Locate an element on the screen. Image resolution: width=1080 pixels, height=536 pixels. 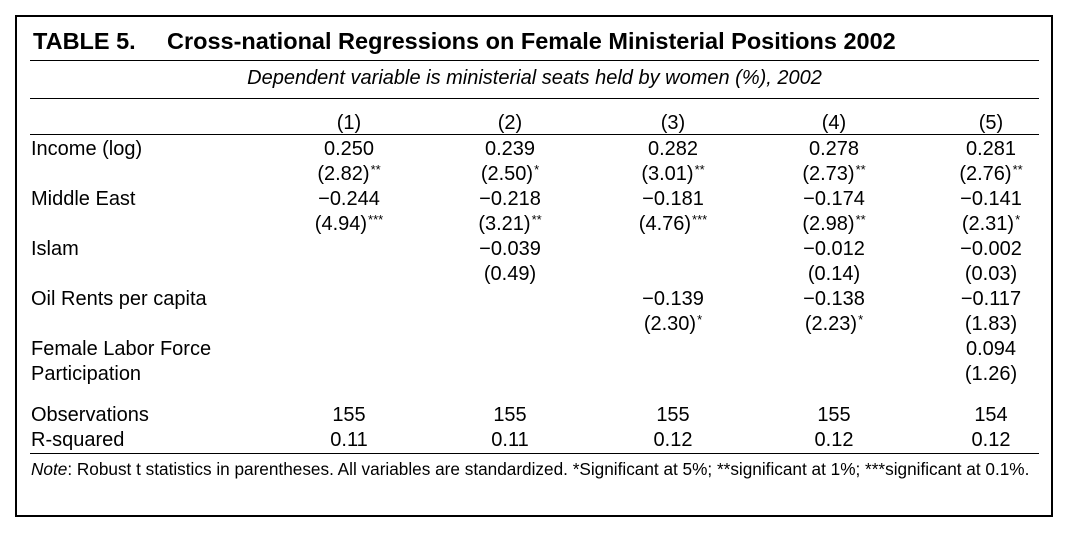
tstat-cell: (2.82)** is located at coordinates (348, 175).